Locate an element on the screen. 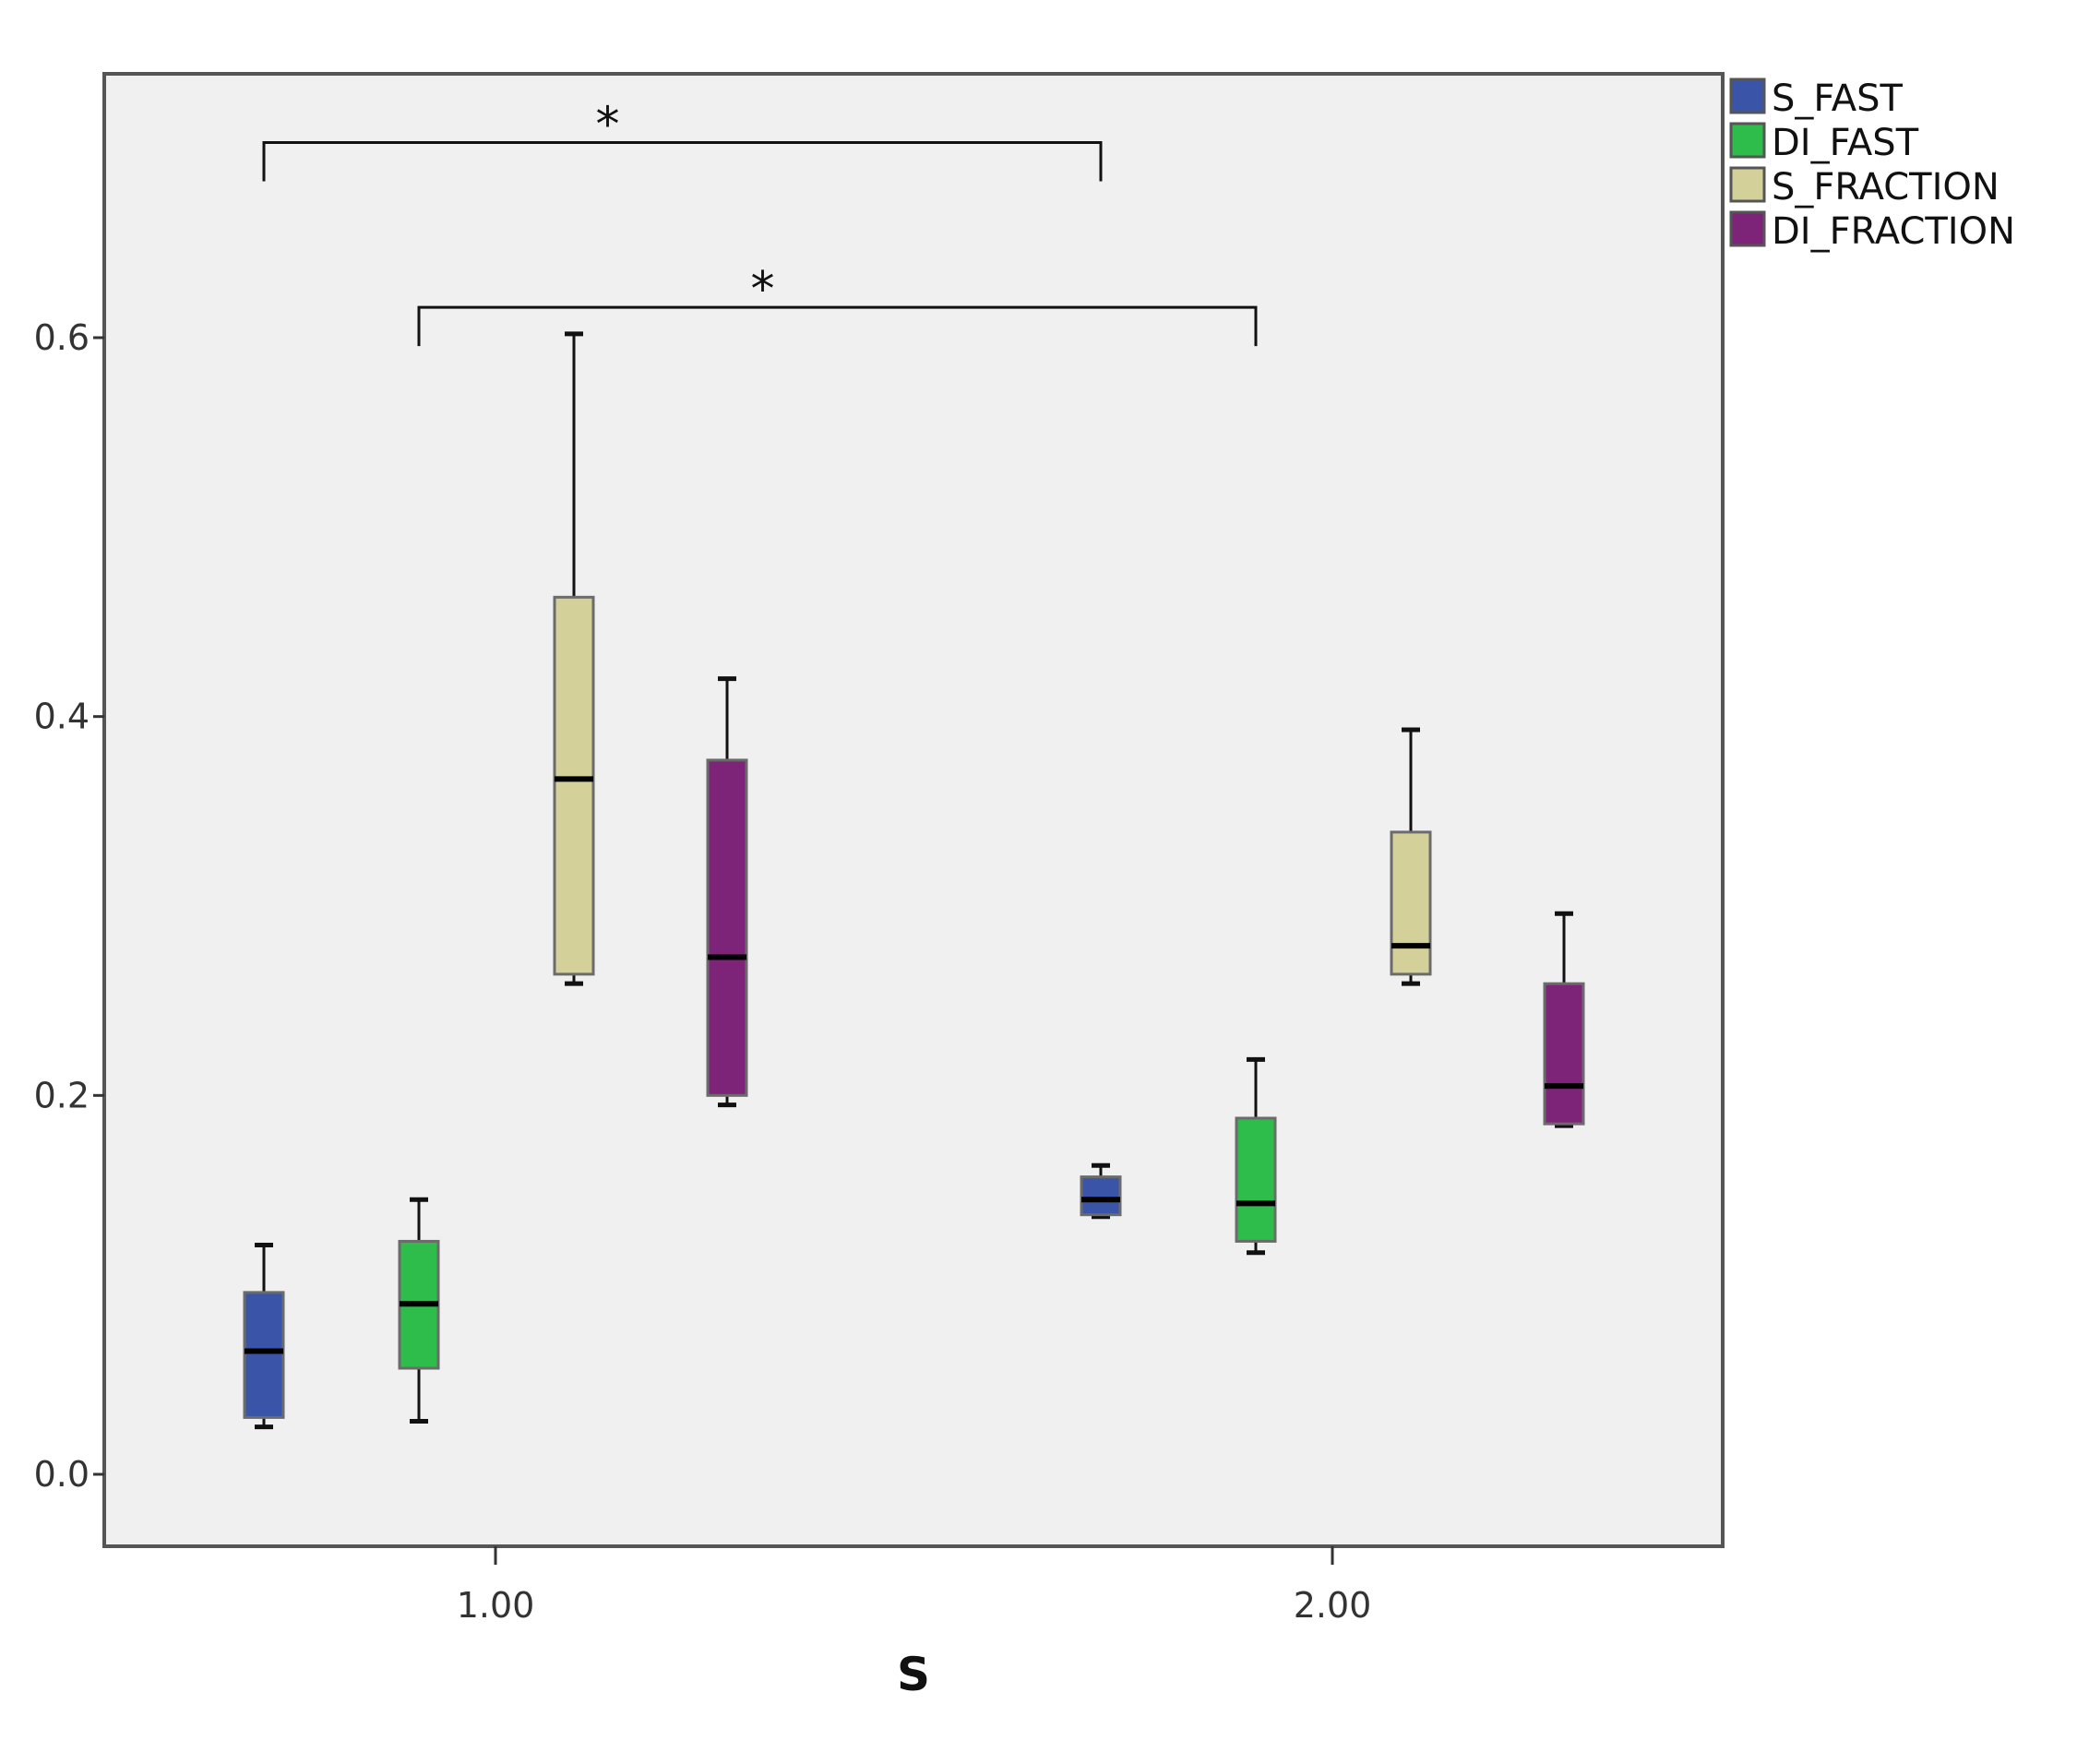 This screenshot has height=1764, width=2089. y-tick-label: 0.4 is located at coordinates (62, 717).